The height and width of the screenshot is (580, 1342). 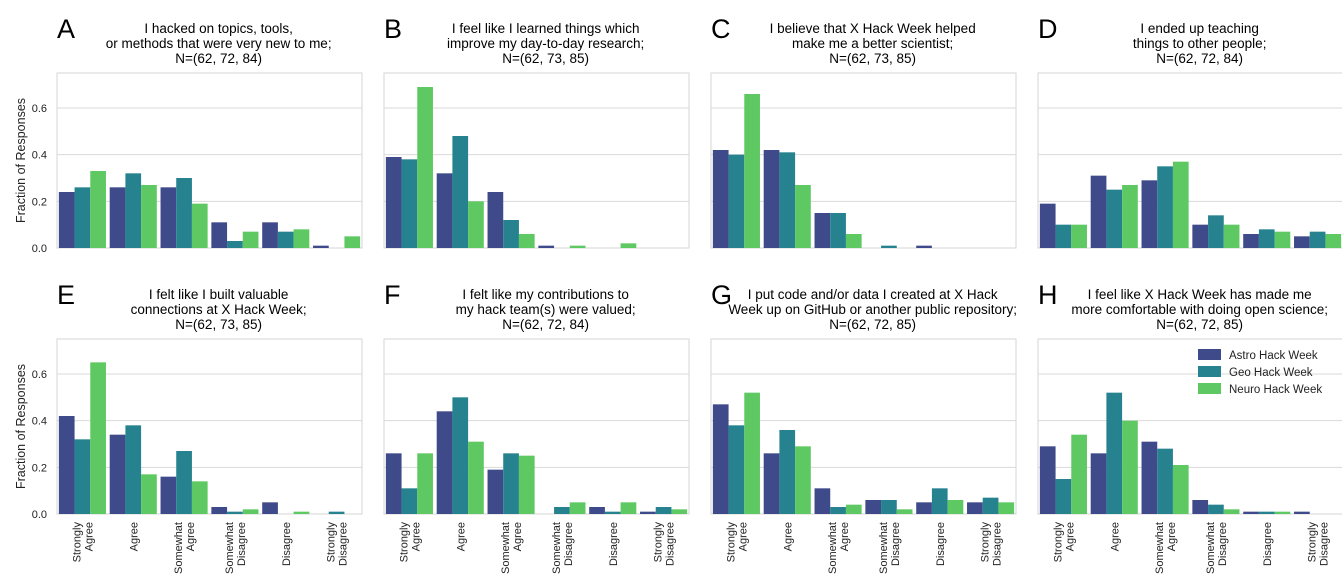 I want to click on y-tick-label: 0.2, so click(x=39, y=202).